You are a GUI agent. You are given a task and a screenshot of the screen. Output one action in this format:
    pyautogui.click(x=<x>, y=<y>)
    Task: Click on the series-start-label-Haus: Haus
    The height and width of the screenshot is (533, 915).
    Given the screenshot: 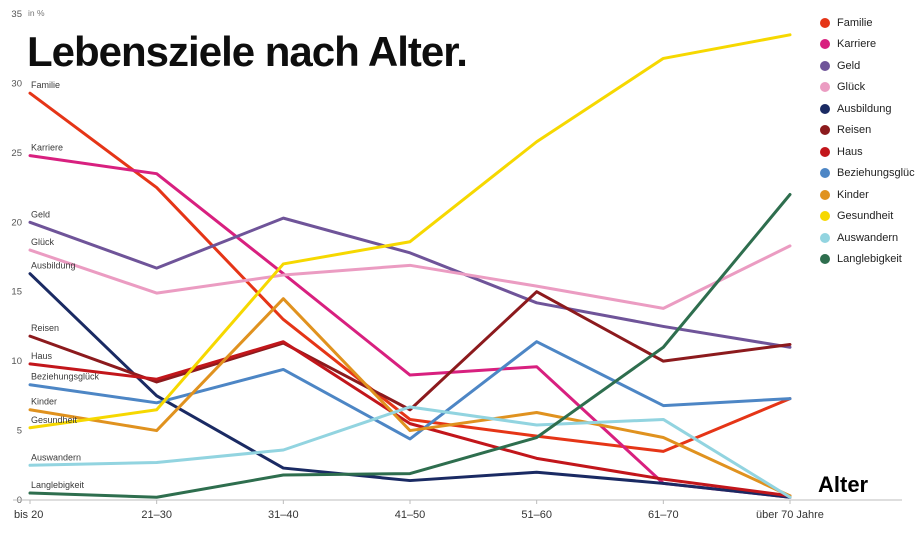 What is the action you would take?
    pyautogui.click(x=42, y=356)
    